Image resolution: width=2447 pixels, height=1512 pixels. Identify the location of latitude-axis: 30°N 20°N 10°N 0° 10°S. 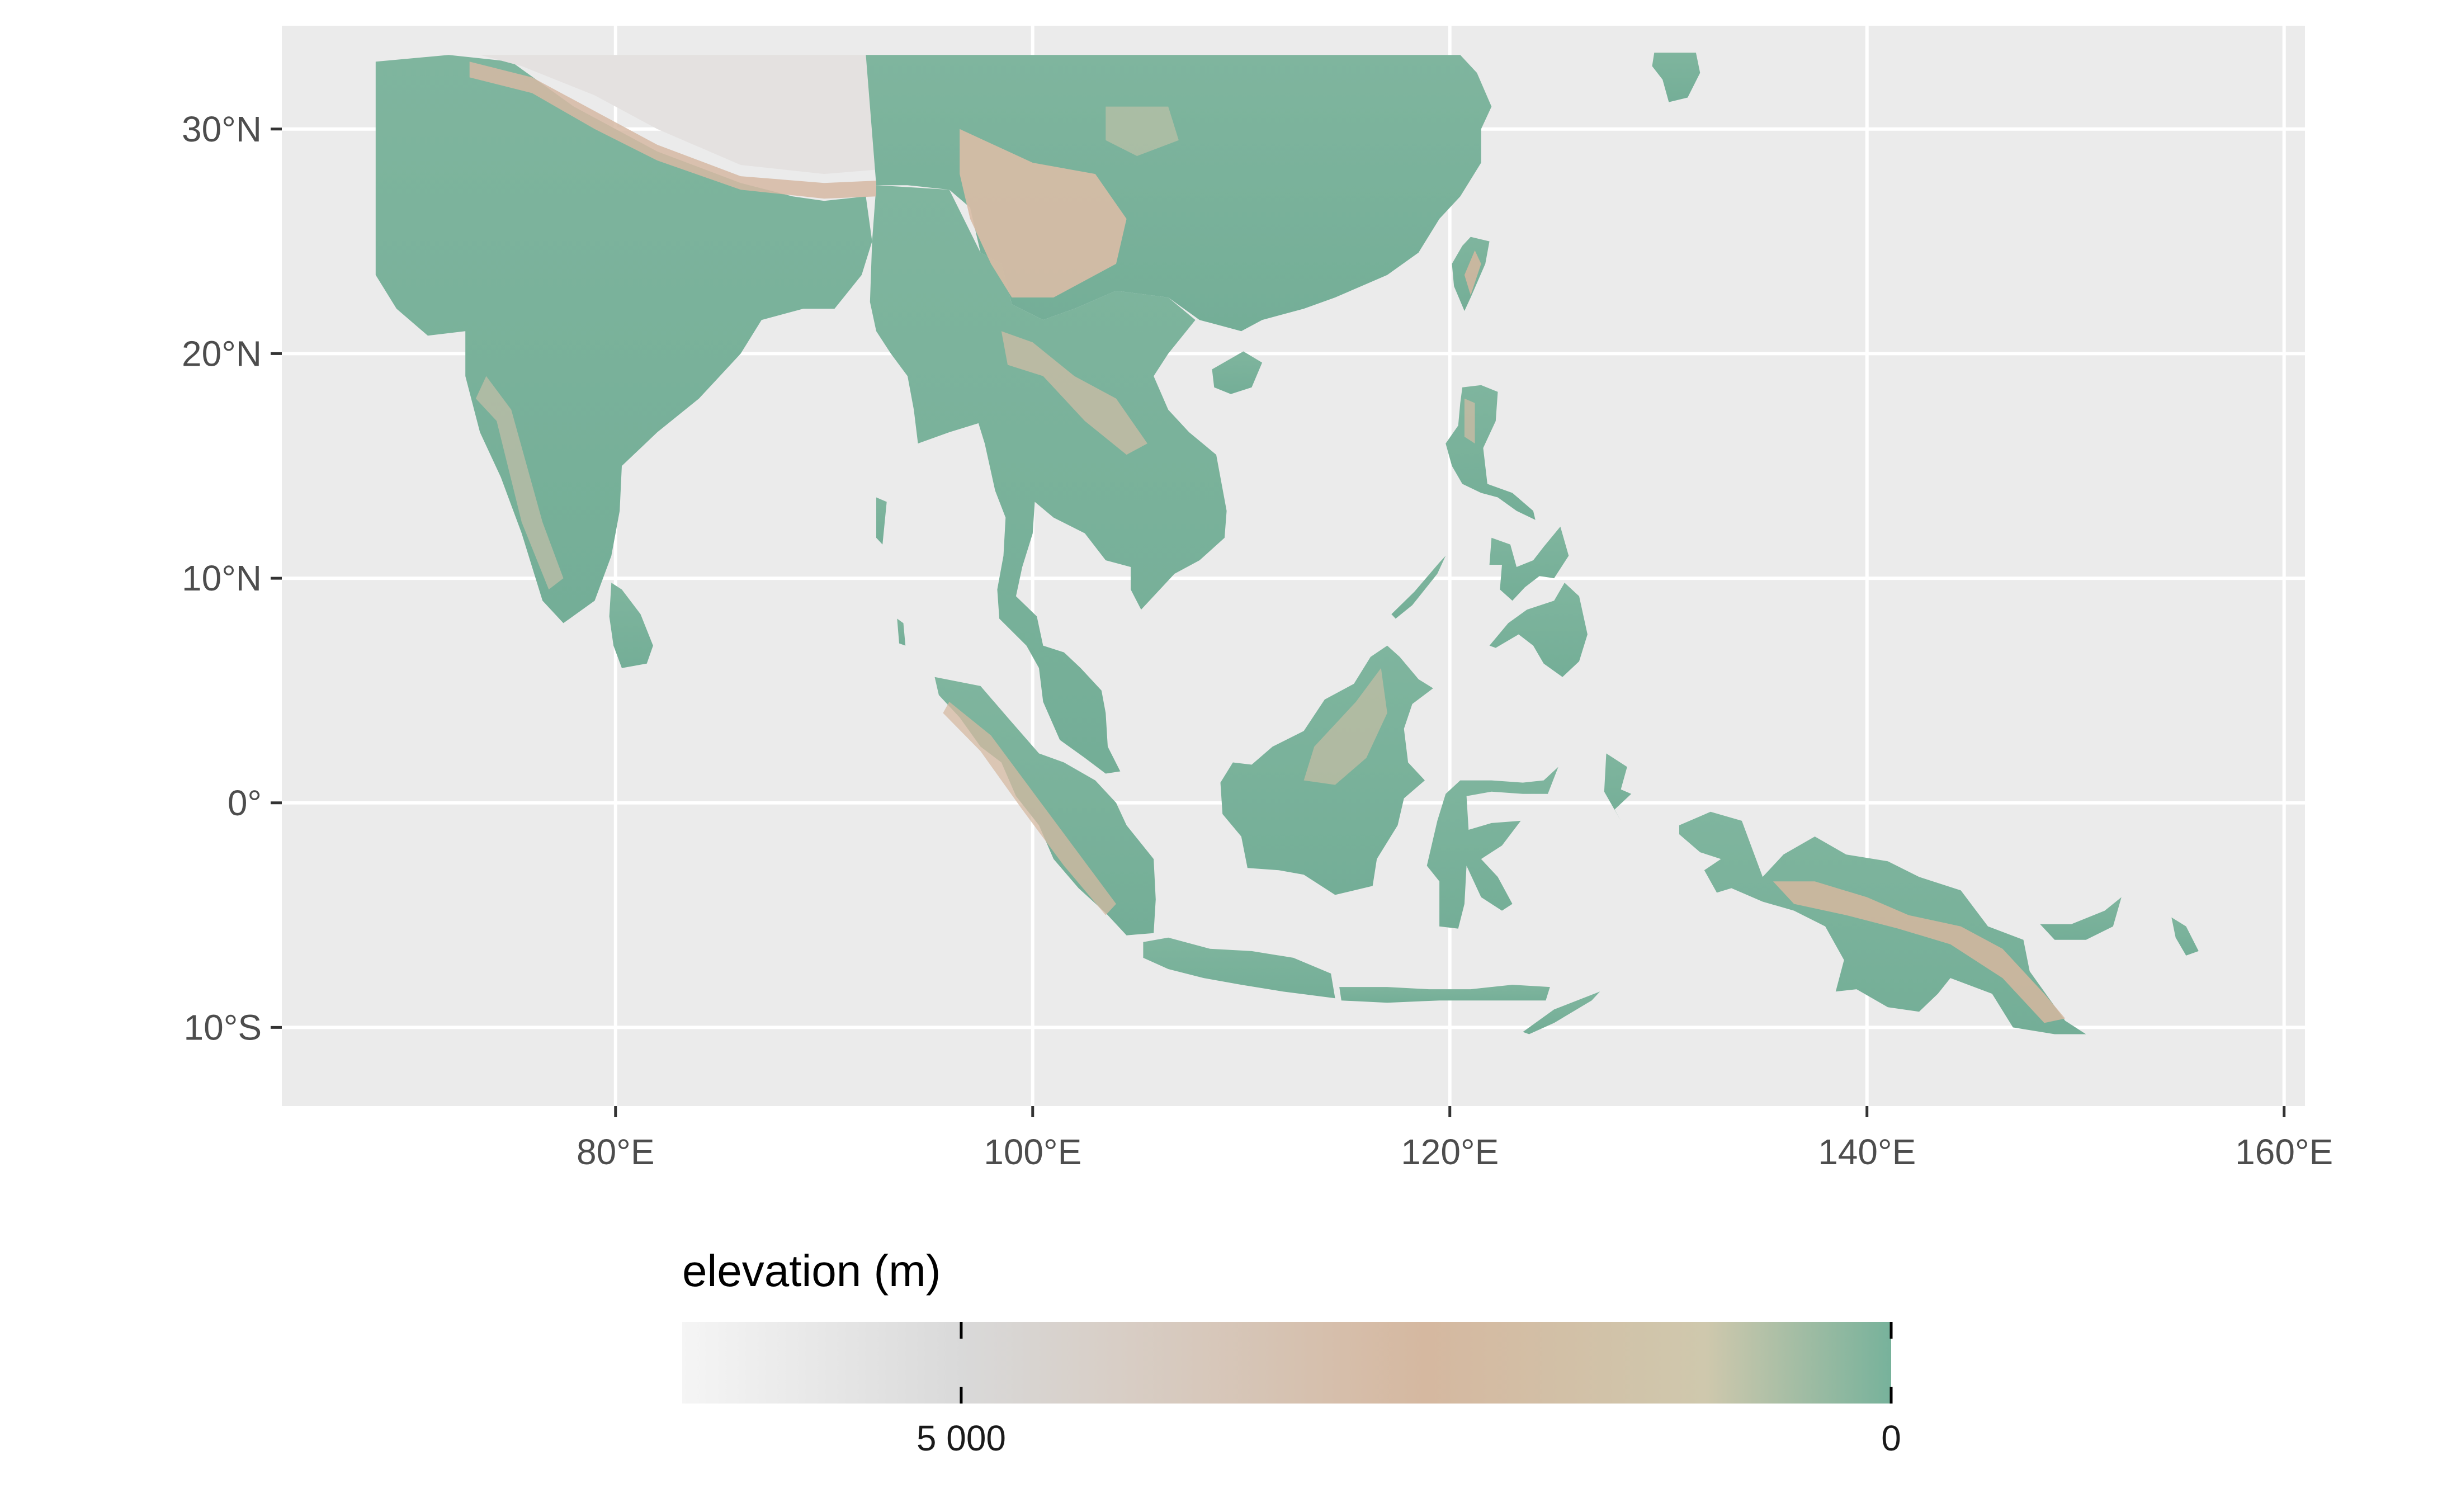
(232, 578).